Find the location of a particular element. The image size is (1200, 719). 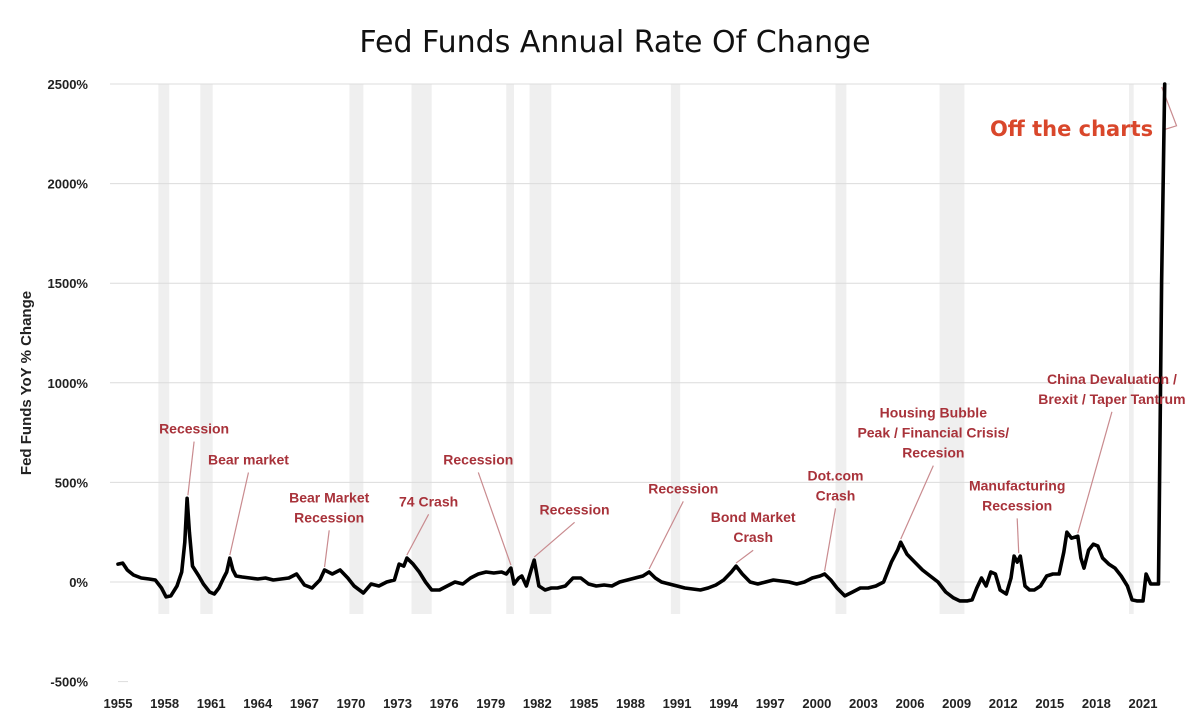

x-tick-label: 1982 is located at coordinates (537, 703).